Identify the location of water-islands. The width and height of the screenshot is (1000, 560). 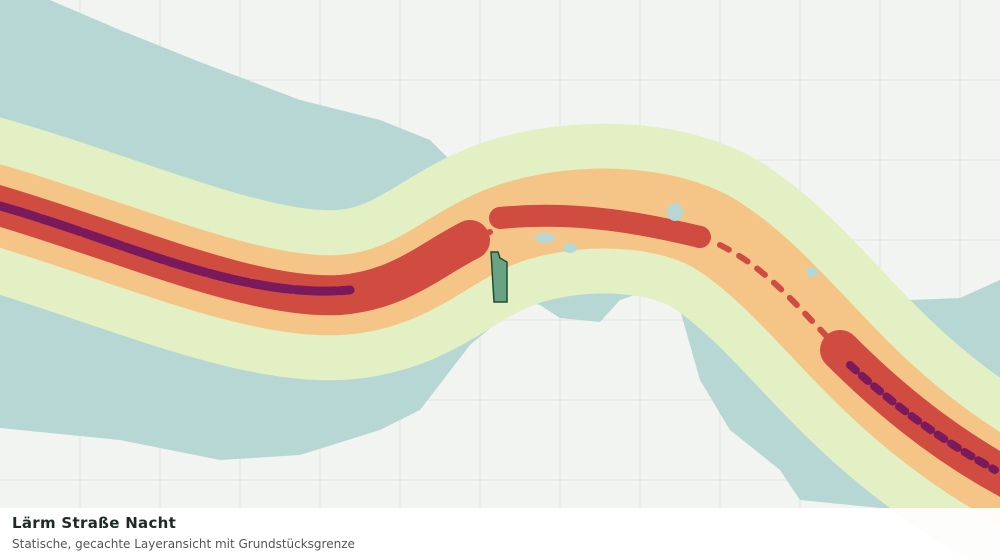
(755, 265).